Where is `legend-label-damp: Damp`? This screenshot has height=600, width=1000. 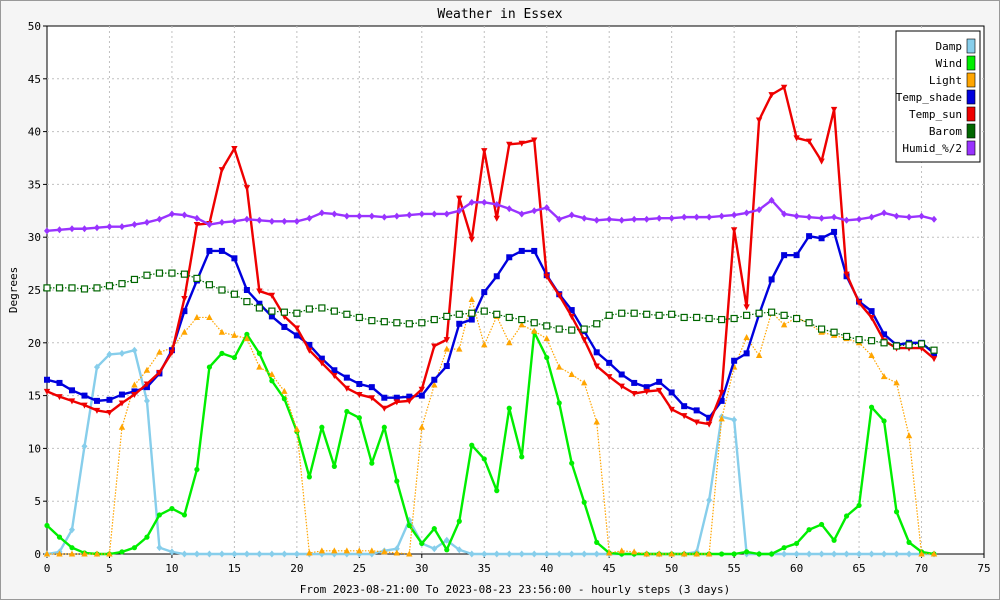
legend-label-damp: Damp is located at coordinates (949, 46).